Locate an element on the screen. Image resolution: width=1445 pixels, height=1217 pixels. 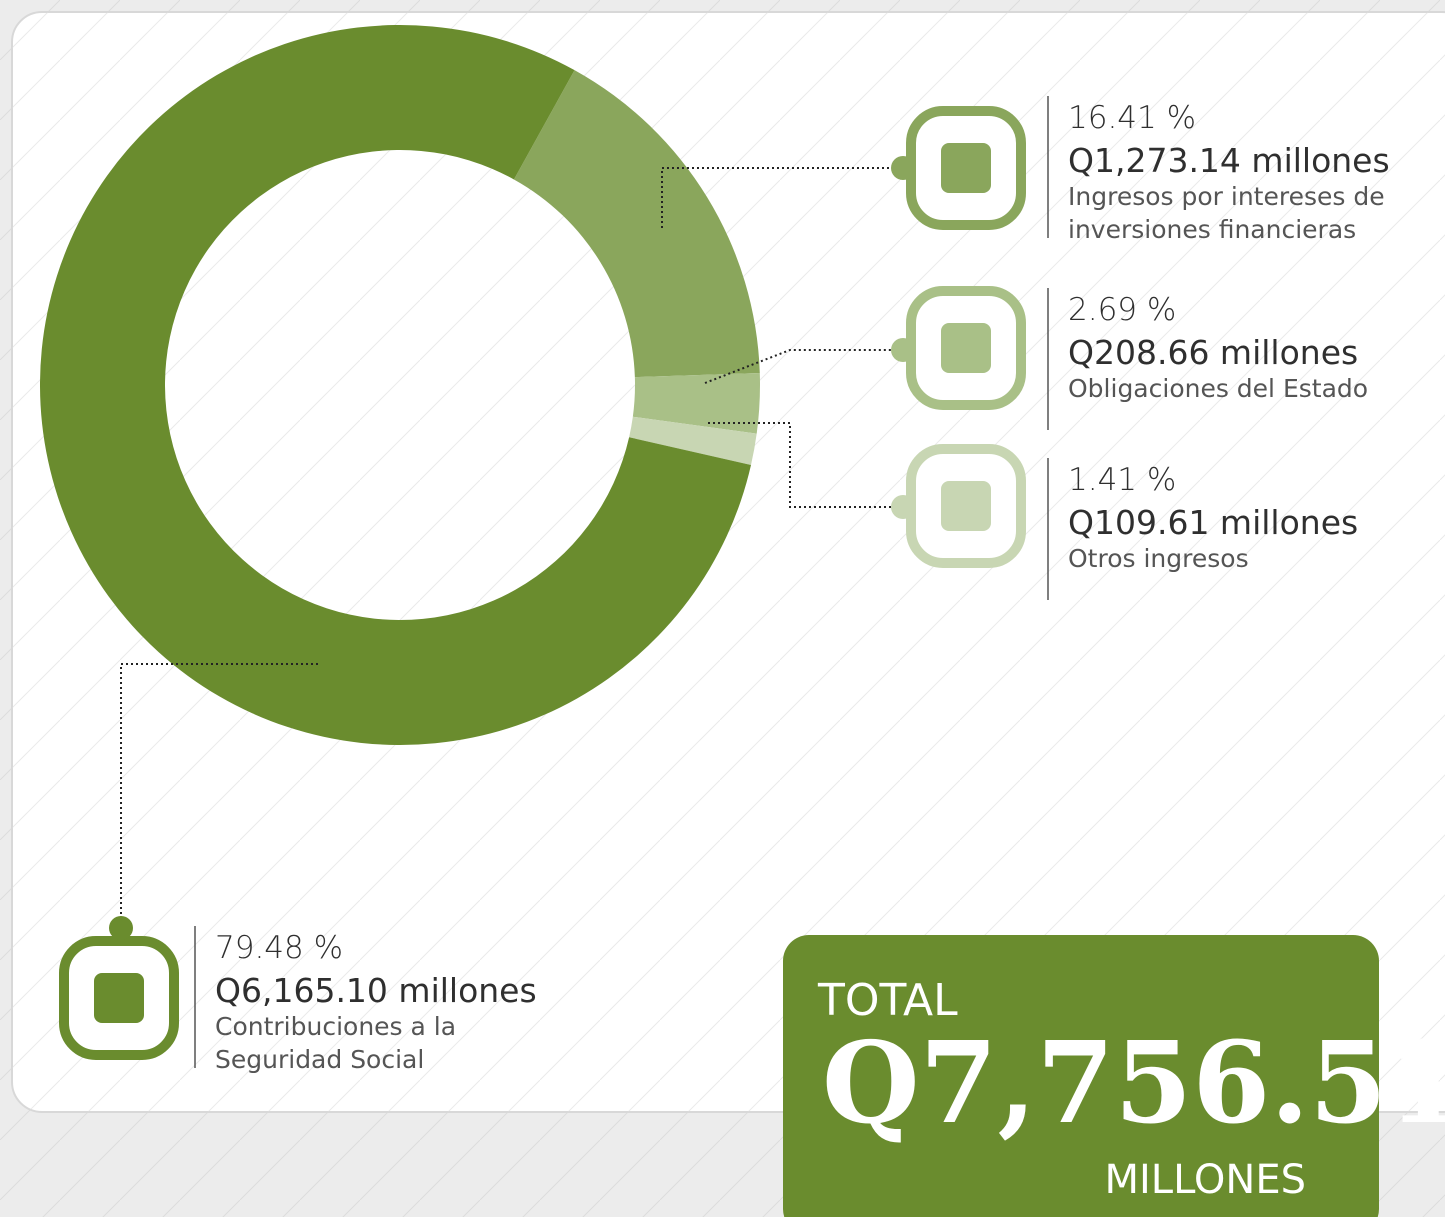
amount-label: Q208.66 millones is located at coordinates (1213, 352).